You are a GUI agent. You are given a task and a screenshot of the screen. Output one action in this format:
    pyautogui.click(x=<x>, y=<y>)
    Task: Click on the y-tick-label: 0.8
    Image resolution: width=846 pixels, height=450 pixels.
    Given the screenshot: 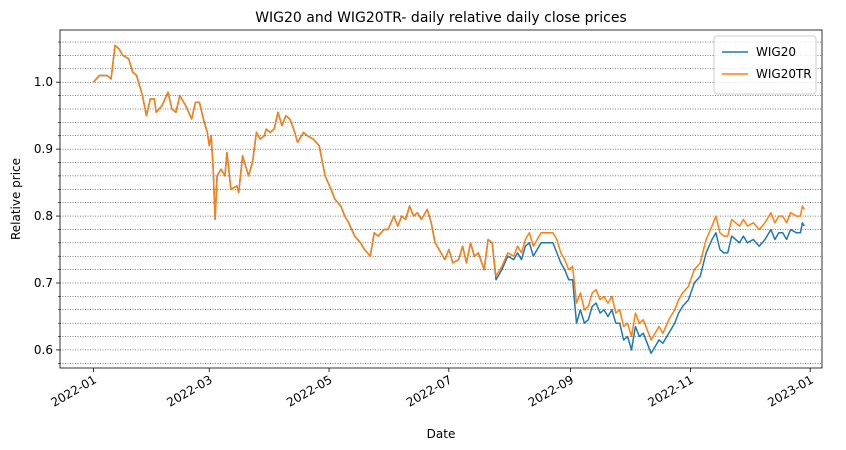 What is the action you would take?
    pyautogui.click(x=43, y=216)
    